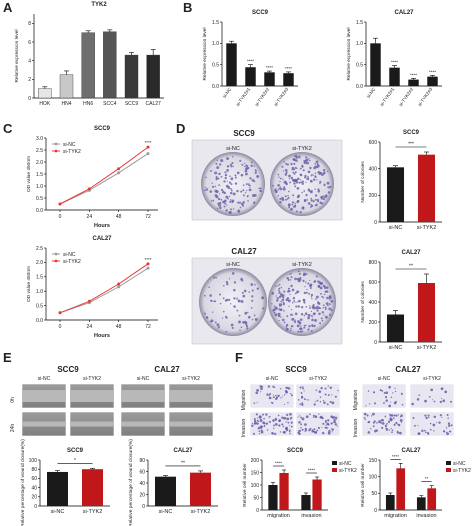  What do you see at coordinates (102, 336) in the screenshot?
I see `x-axis-label: Hours` at bounding box center [102, 336].